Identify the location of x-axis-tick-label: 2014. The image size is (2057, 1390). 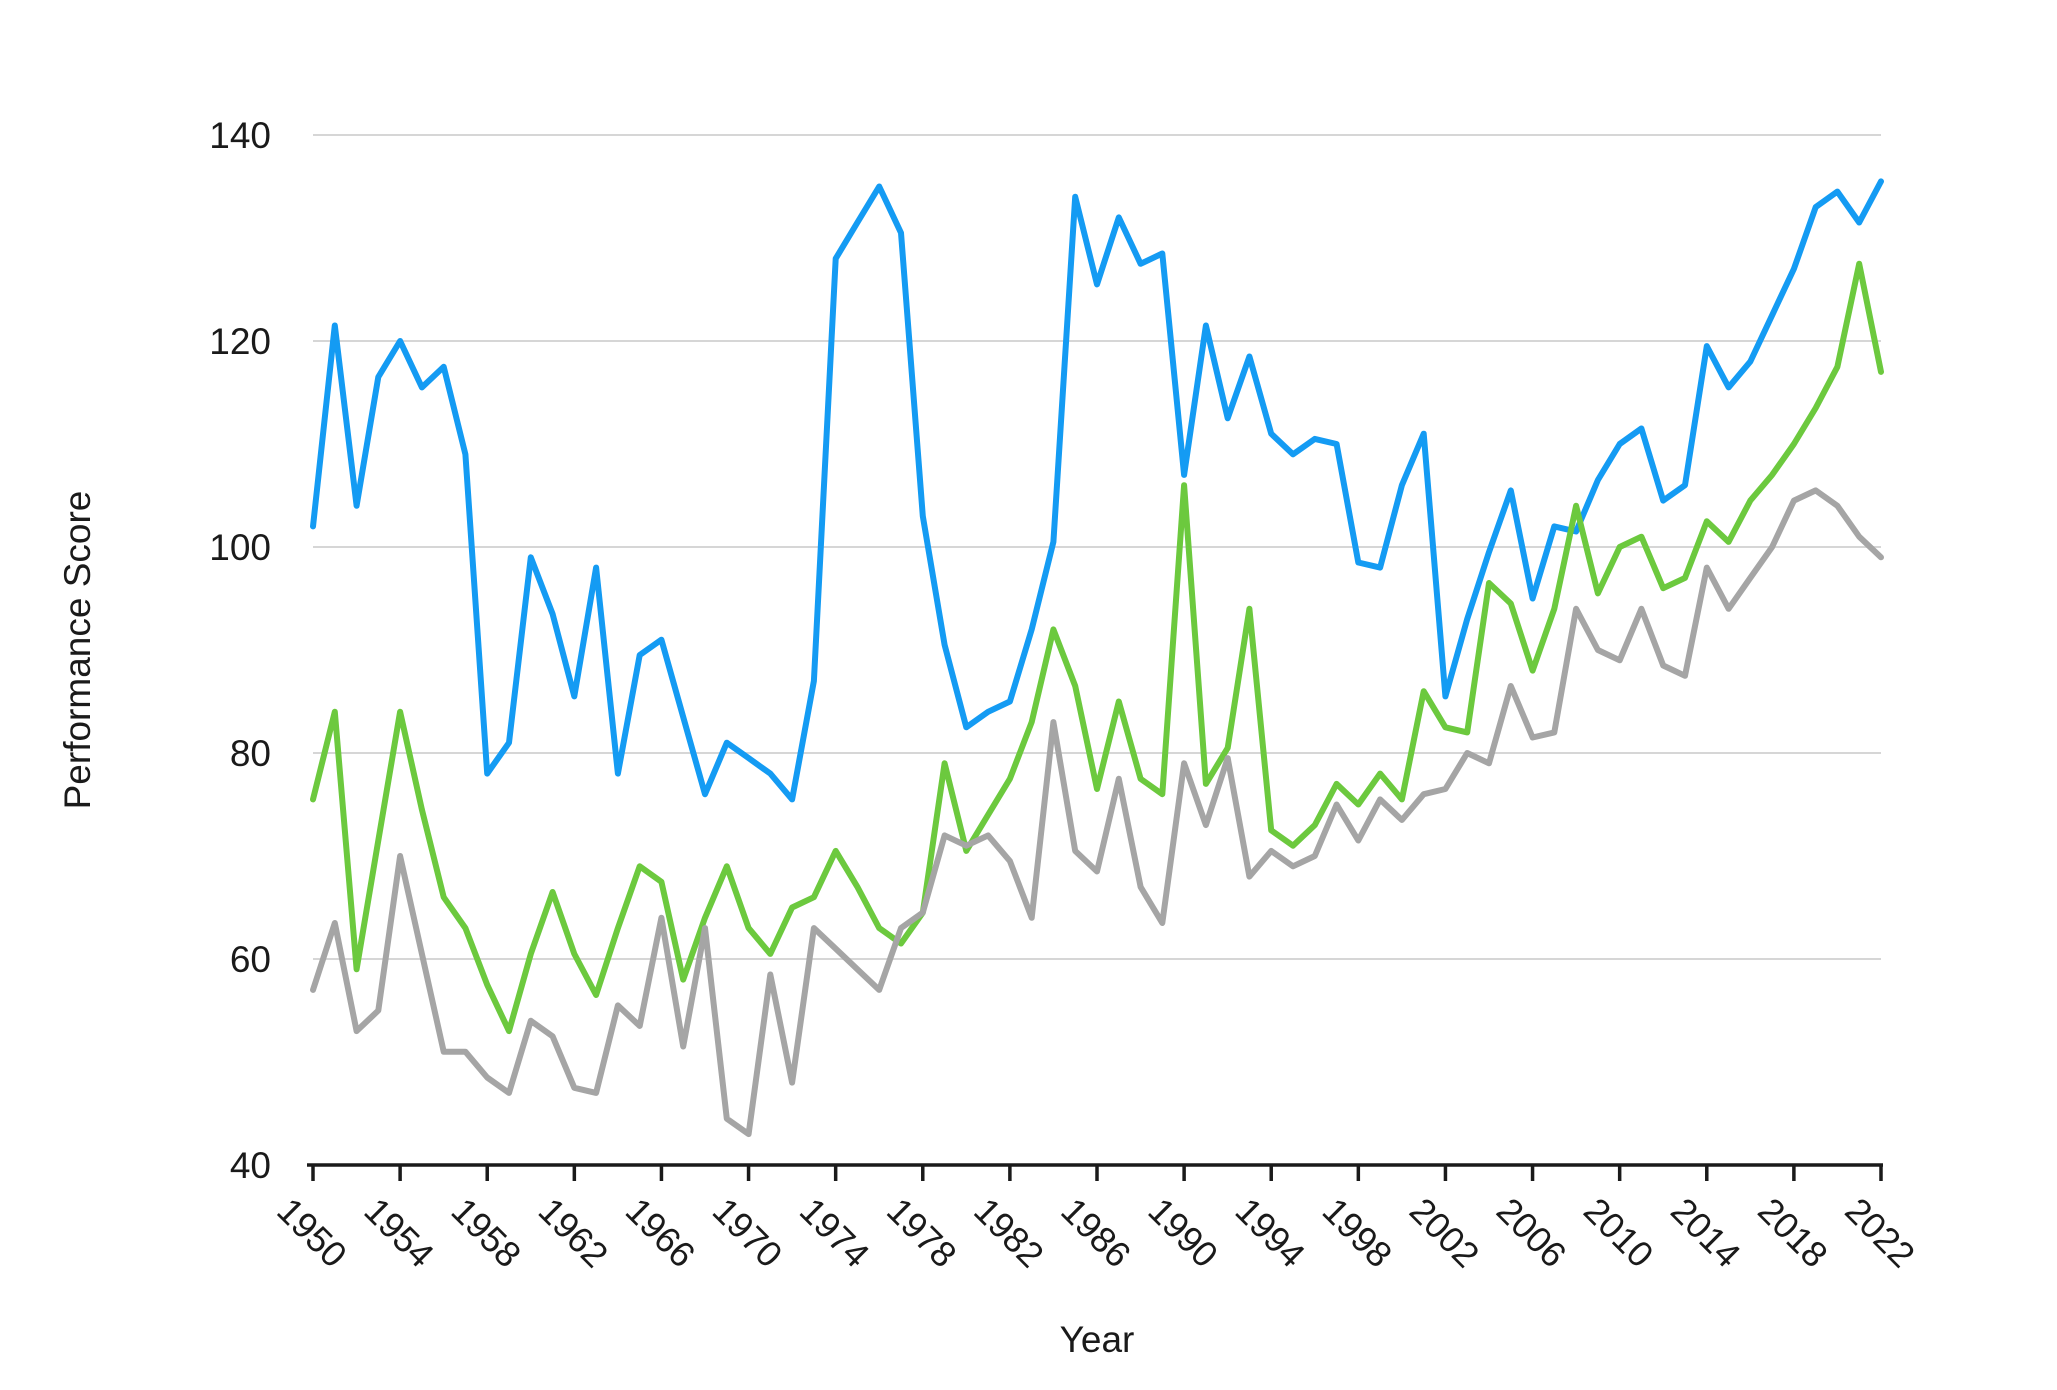
(1706, 1233).